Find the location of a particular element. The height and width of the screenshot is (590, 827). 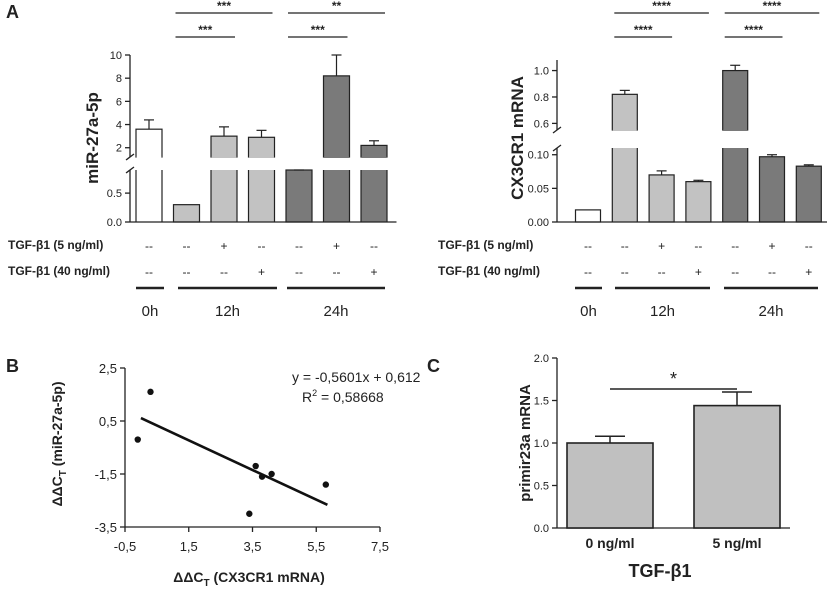

y-tick-label: 2.0 is located at coordinates (541, 359).